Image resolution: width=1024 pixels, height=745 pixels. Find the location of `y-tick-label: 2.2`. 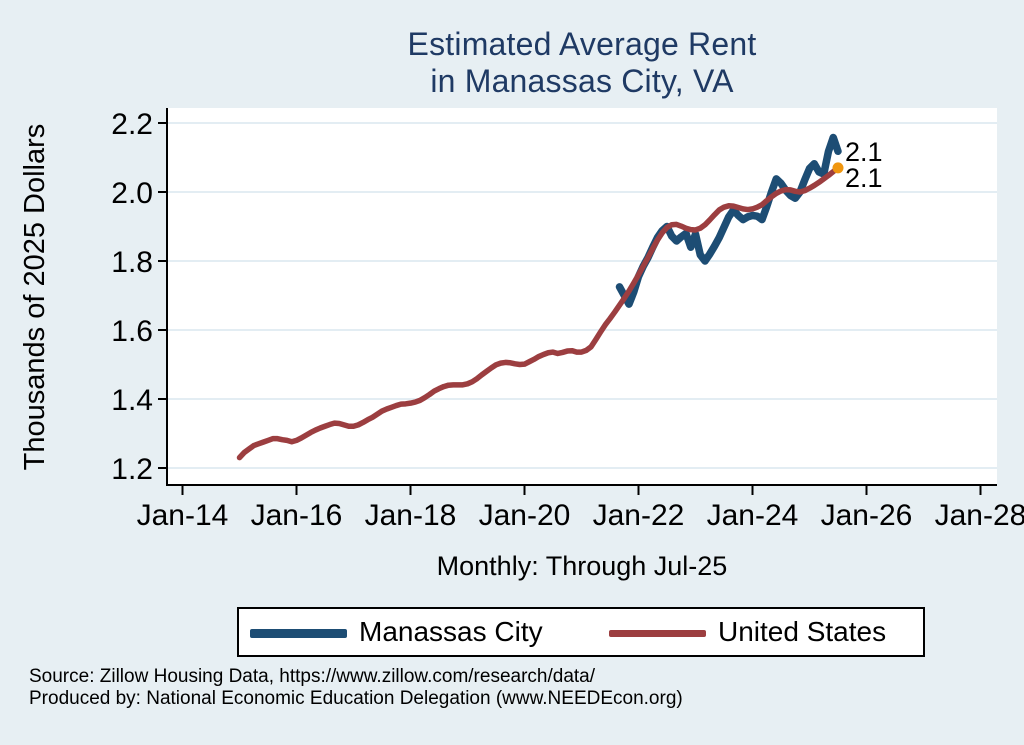

y-tick-label: 2.2 is located at coordinates (132, 124).